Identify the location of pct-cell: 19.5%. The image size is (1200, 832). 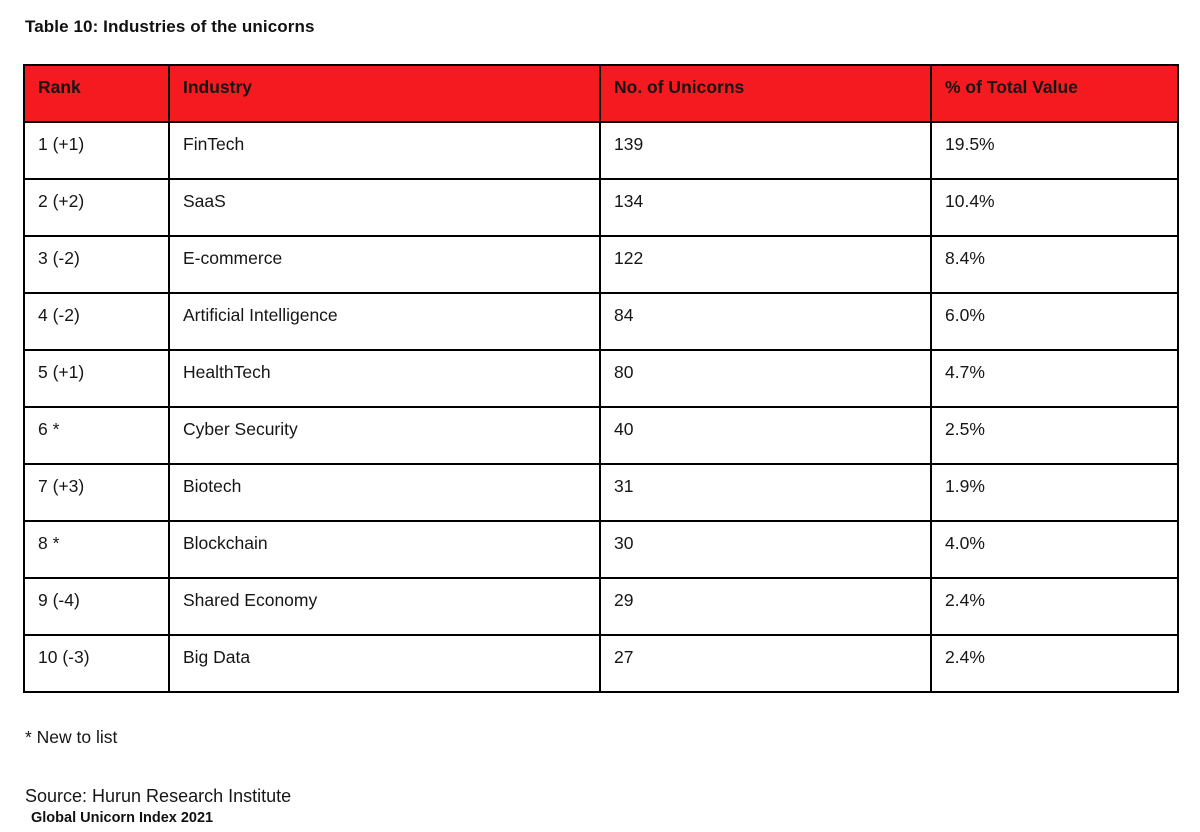
(1054, 150).